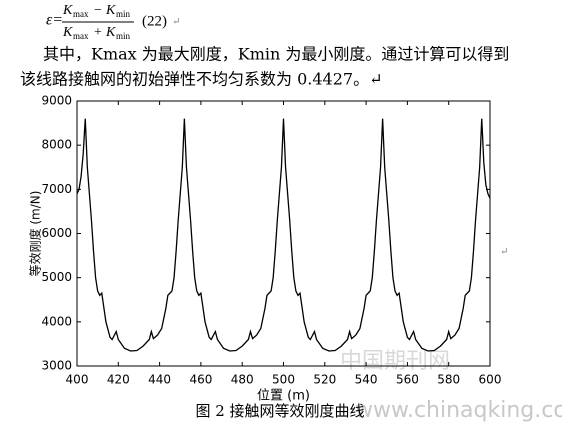  I want to click on x-tick-label: 500, so click(283, 380).